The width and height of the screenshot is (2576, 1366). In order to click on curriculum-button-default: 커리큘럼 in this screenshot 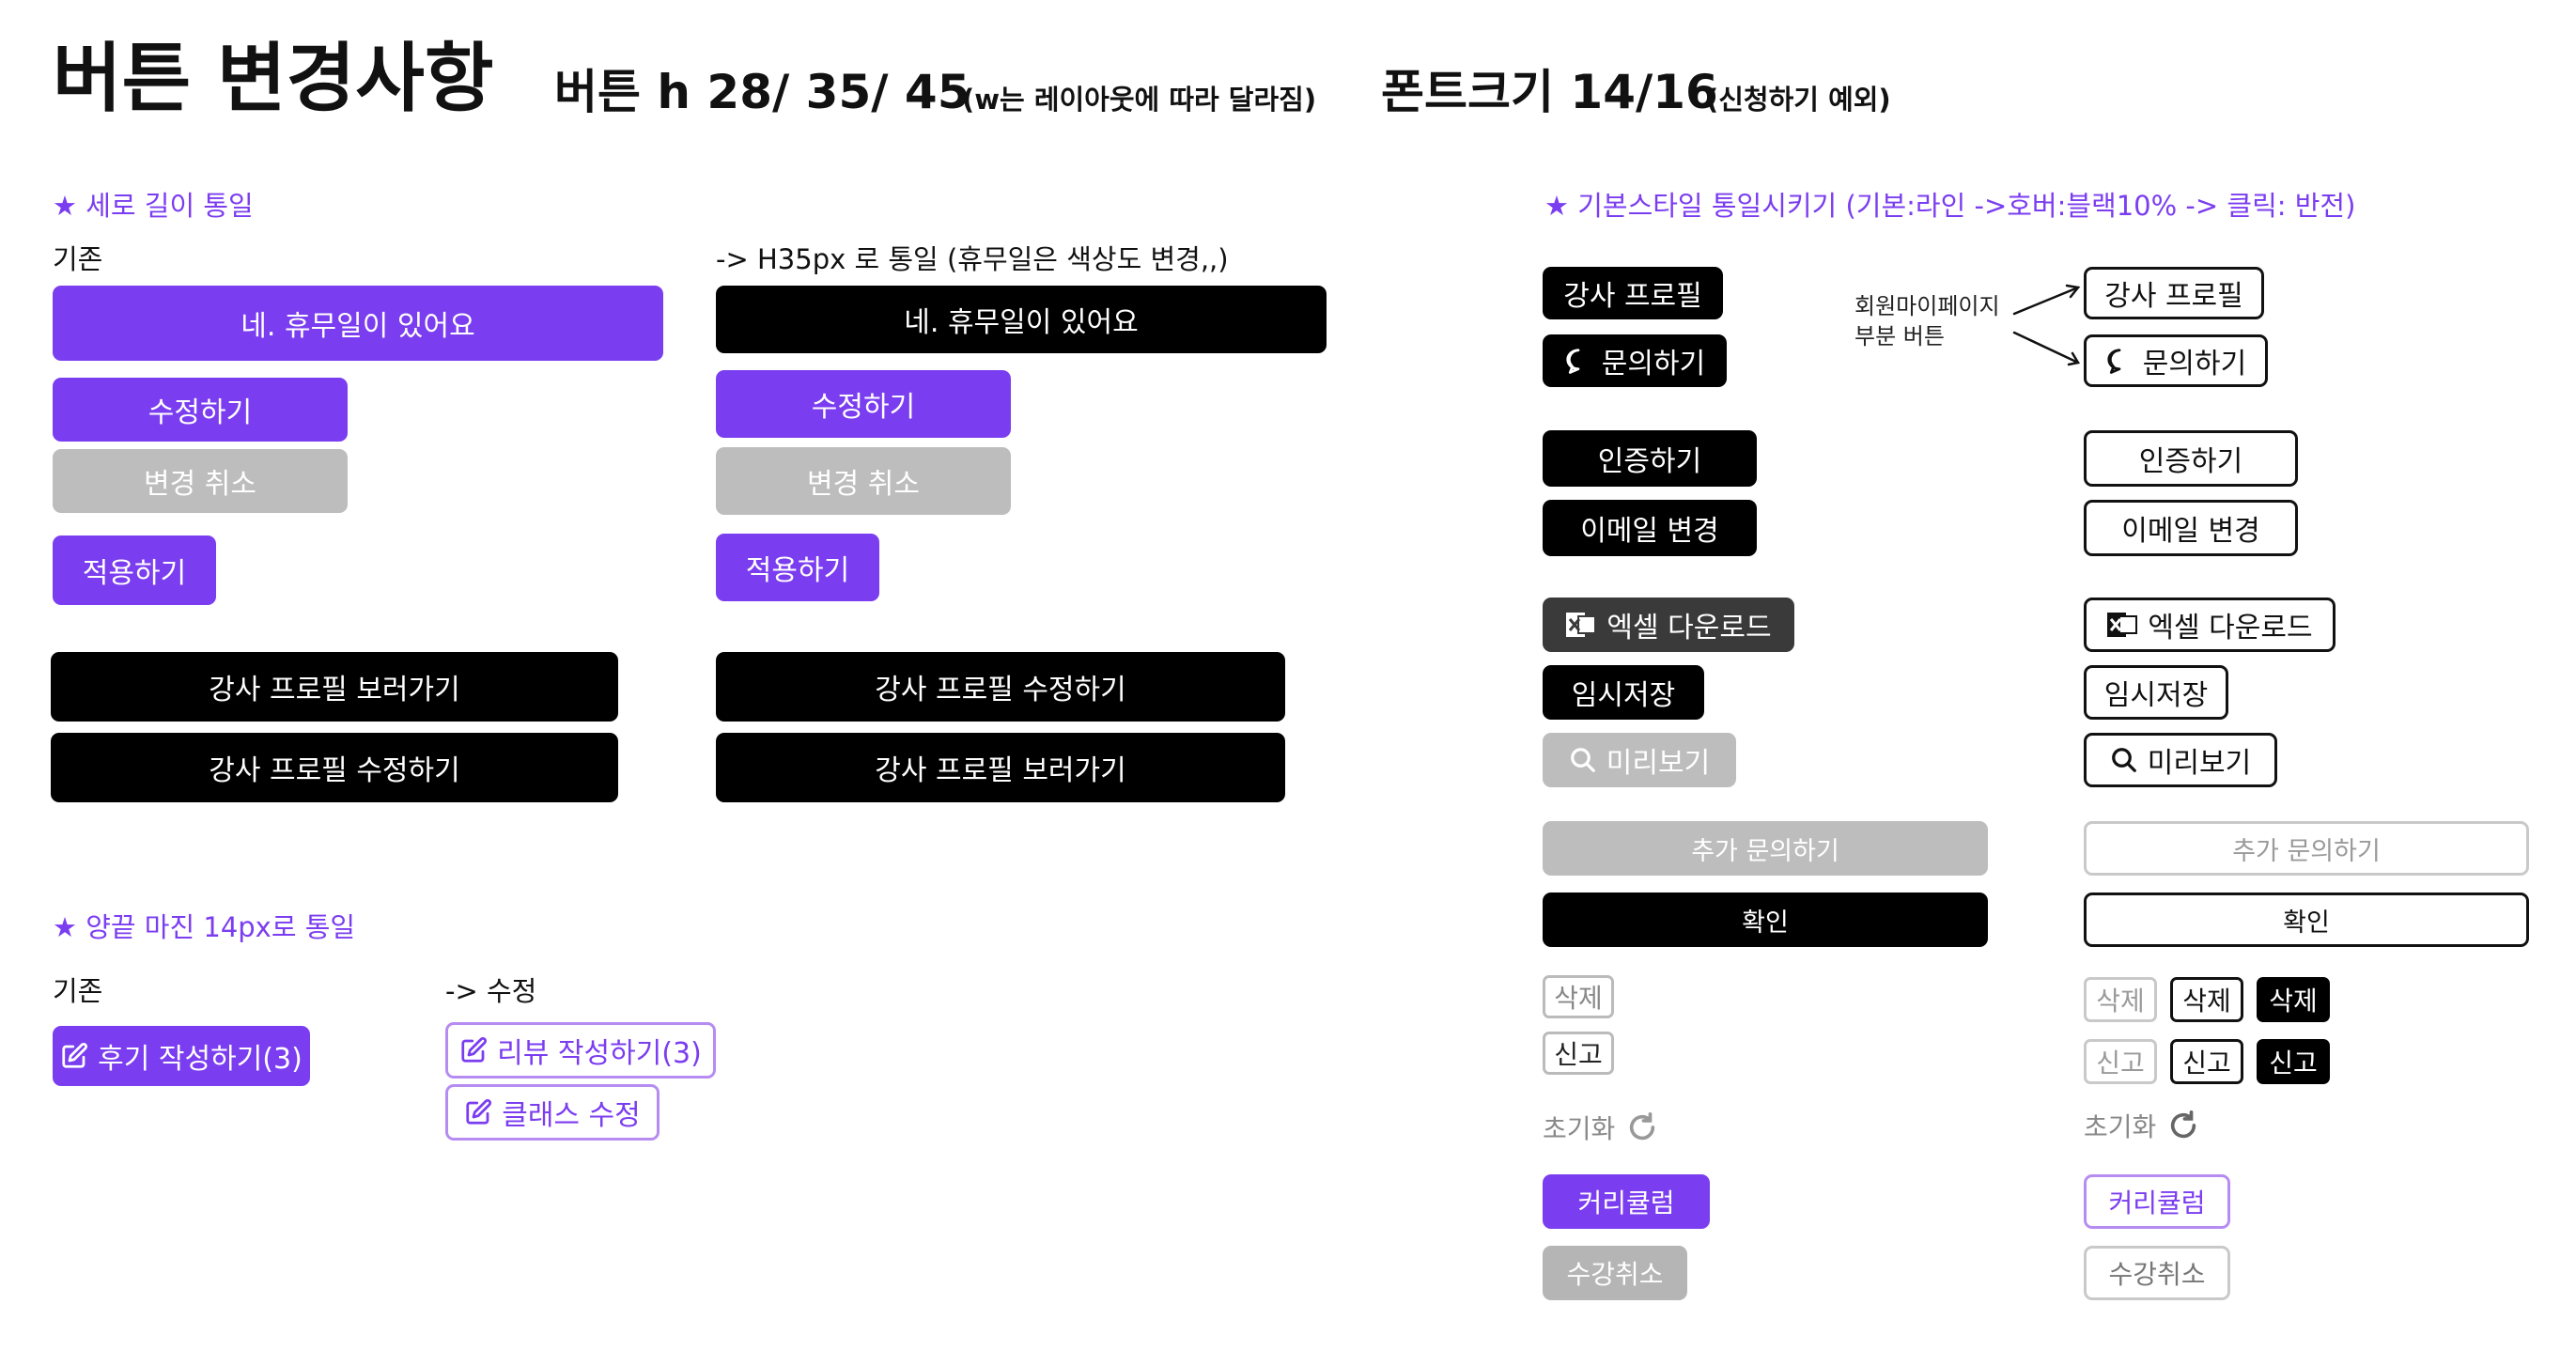, I will do `click(1626, 1201)`.